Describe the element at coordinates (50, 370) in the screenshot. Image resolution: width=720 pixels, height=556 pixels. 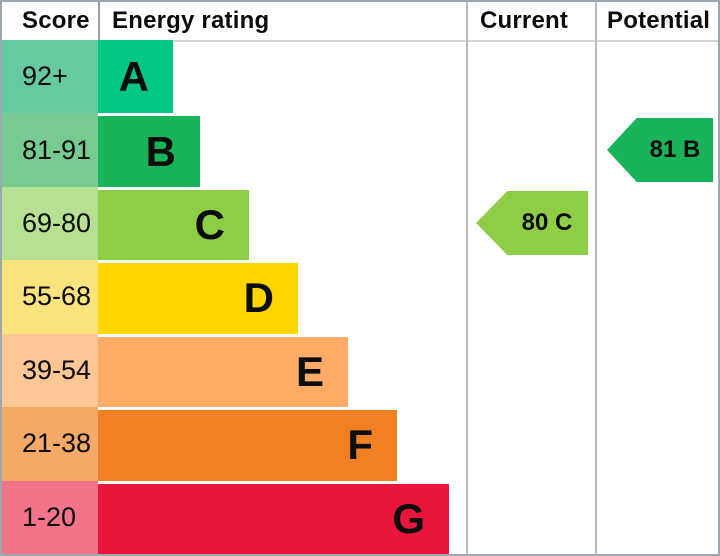
I see `score-range: 39-54` at that location.